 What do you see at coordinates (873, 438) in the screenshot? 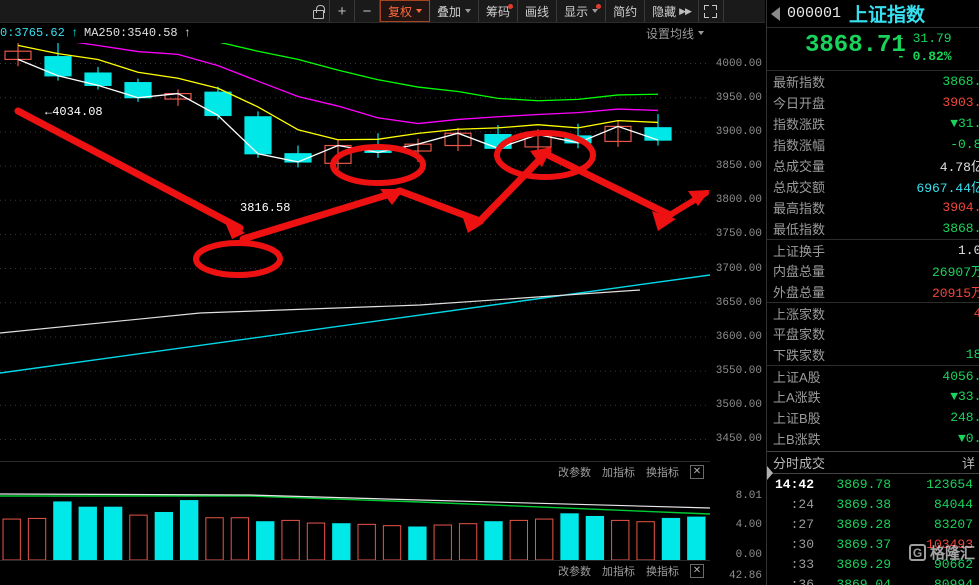
I see `quote-stat-row: 上B涨跌 ▼0.22` at bounding box center [873, 438].